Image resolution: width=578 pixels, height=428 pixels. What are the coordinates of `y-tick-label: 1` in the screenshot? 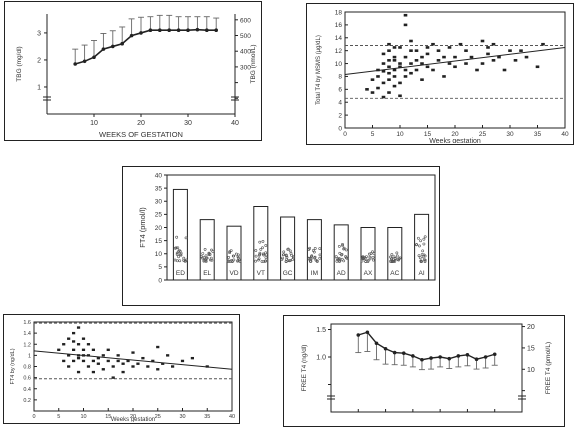 It's located at (39, 87).